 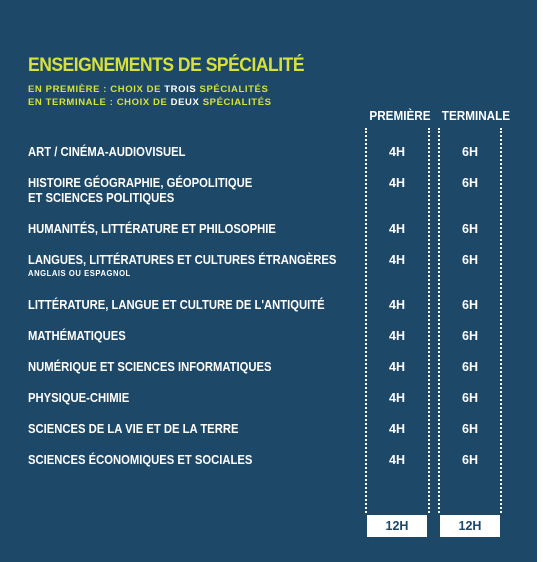 What do you see at coordinates (96, 89) in the screenshot?
I see `subtitle-premiere-prefix: EN PREMIÈRE : CHOIX DE` at bounding box center [96, 89].